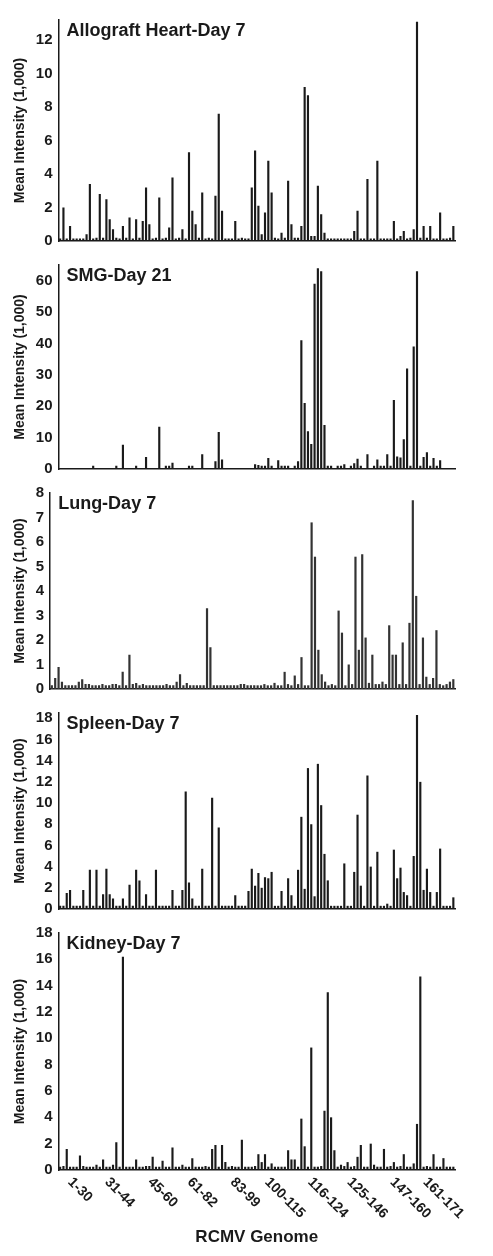 The width and height of the screenshot is (493, 1256). What do you see at coordinates (48, 1142) in the screenshot?
I see `y-tick-label: 2` at bounding box center [48, 1142].